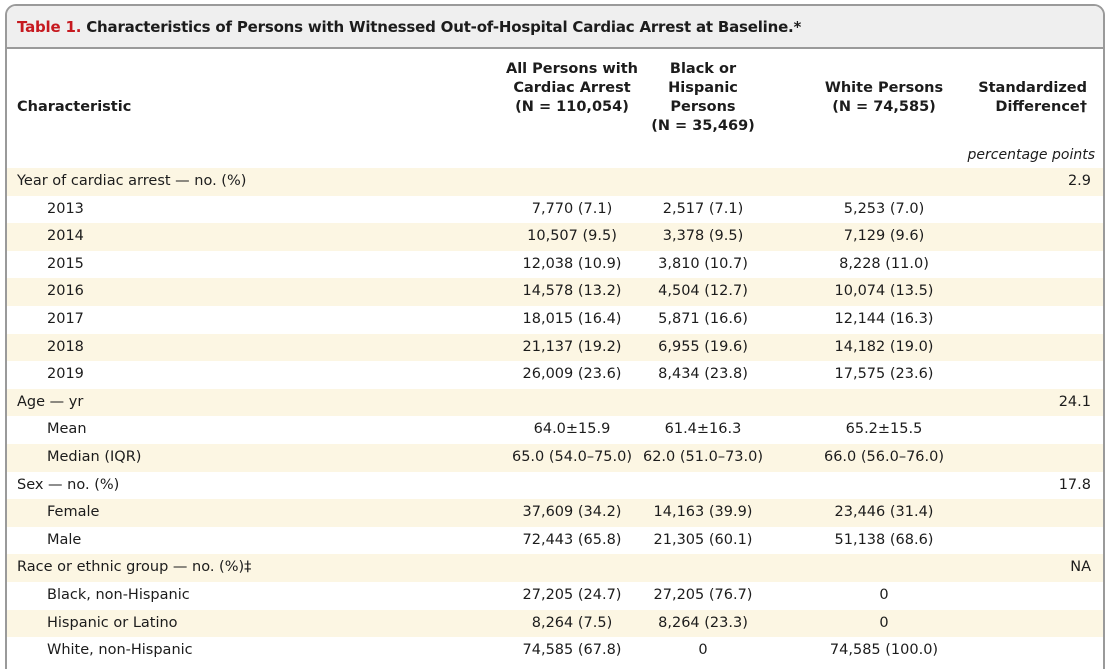 The height and width of the screenshot is (669, 1112). Describe the element at coordinates (572, 69) in the screenshot. I see `header-all-line-1: All Persons with` at that location.